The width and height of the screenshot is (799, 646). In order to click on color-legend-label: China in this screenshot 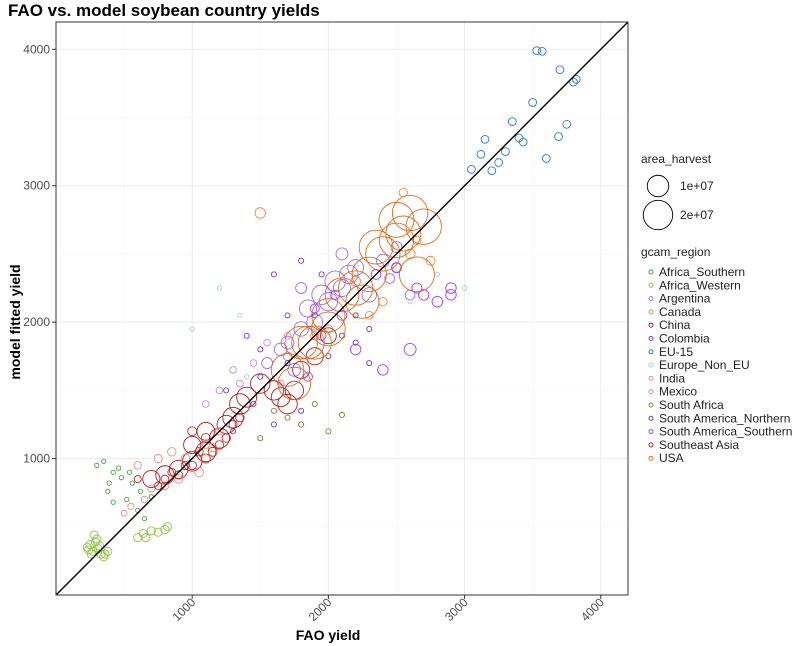, I will do `click(675, 325)`.